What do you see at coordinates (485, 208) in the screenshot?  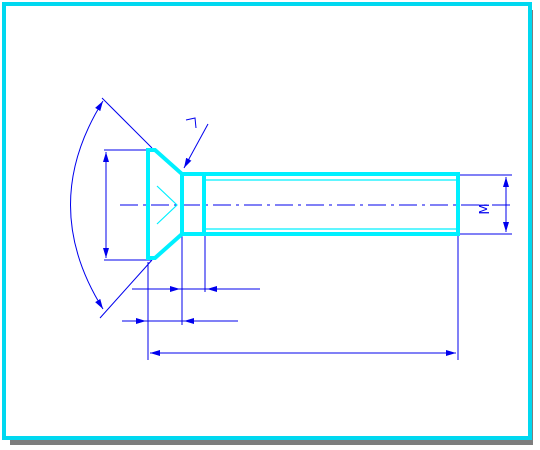 I see `dim-letter-m: M` at bounding box center [485, 208].